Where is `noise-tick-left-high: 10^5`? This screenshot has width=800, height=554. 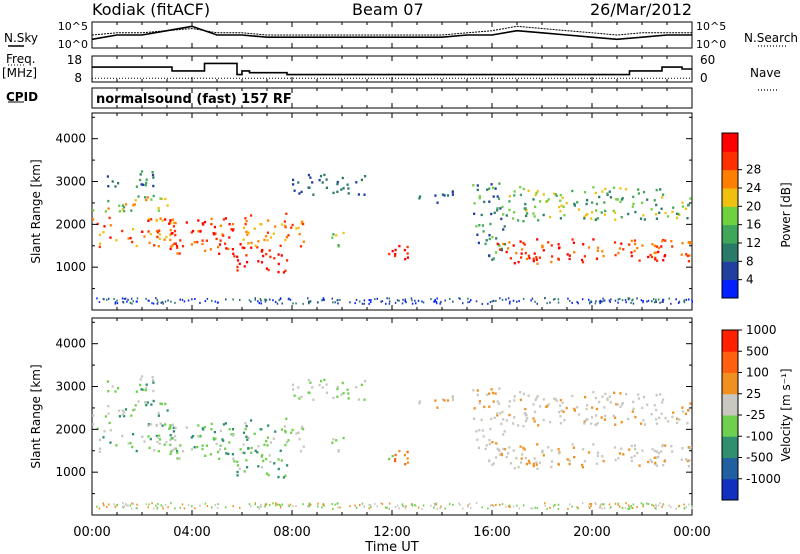
noise-tick-left-high: 10^5 is located at coordinates (73, 26).